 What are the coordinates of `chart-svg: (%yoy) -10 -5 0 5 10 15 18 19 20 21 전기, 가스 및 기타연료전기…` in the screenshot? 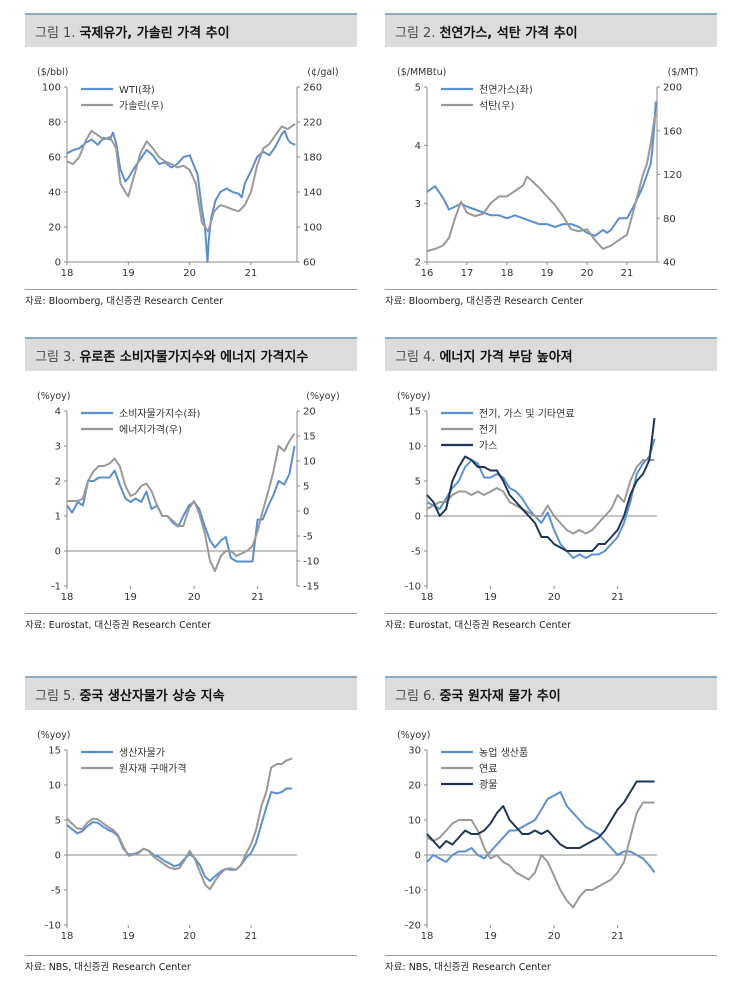 It's located at (527, 497).